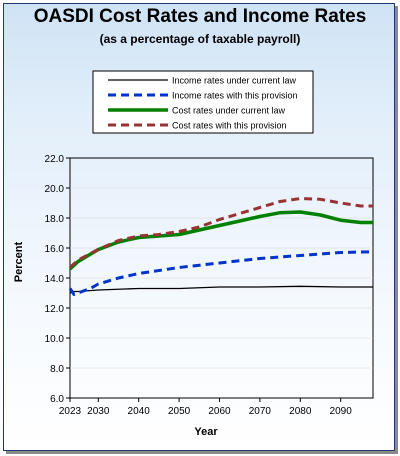  Describe the element at coordinates (55, 189) in the screenshot. I see `y-tick-label: 20.0` at that location.